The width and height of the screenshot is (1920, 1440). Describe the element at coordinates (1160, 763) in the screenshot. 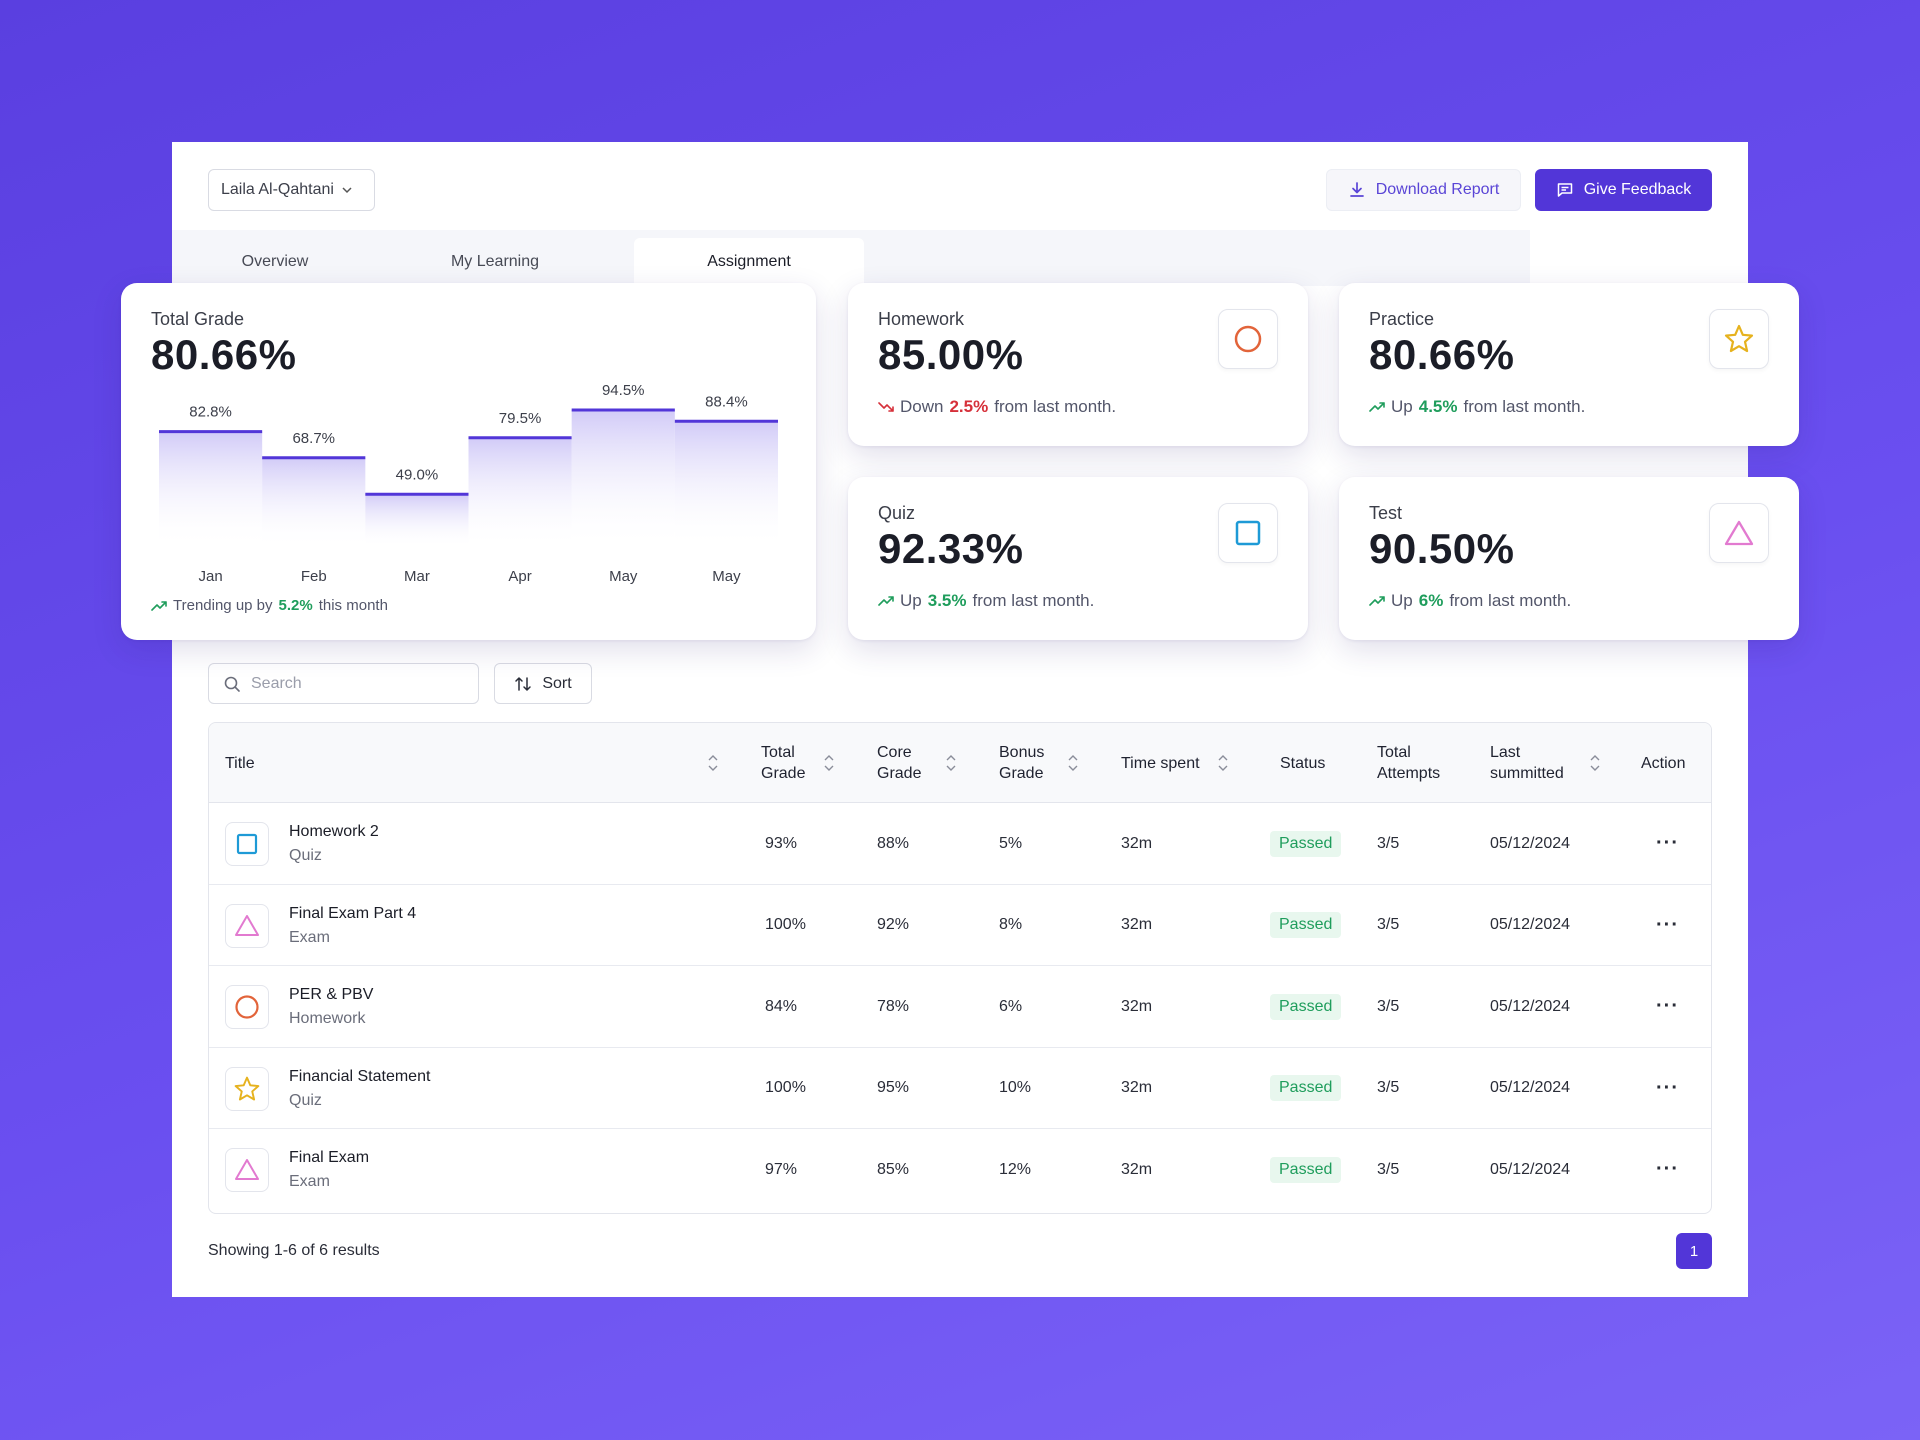

I see `header-time-spent: Time spent` at that location.